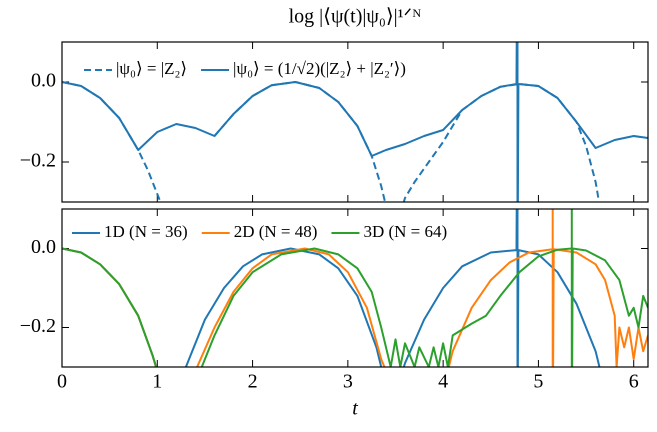 Image resolution: width=657 pixels, height=432 pixels. Describe the element at coordinates (319, 68) in the screenshot. I see `legend-label: |ψ₀⟩ = (1/√2)(|Z₂⟩ + |Z₂′⟩)` at that location.